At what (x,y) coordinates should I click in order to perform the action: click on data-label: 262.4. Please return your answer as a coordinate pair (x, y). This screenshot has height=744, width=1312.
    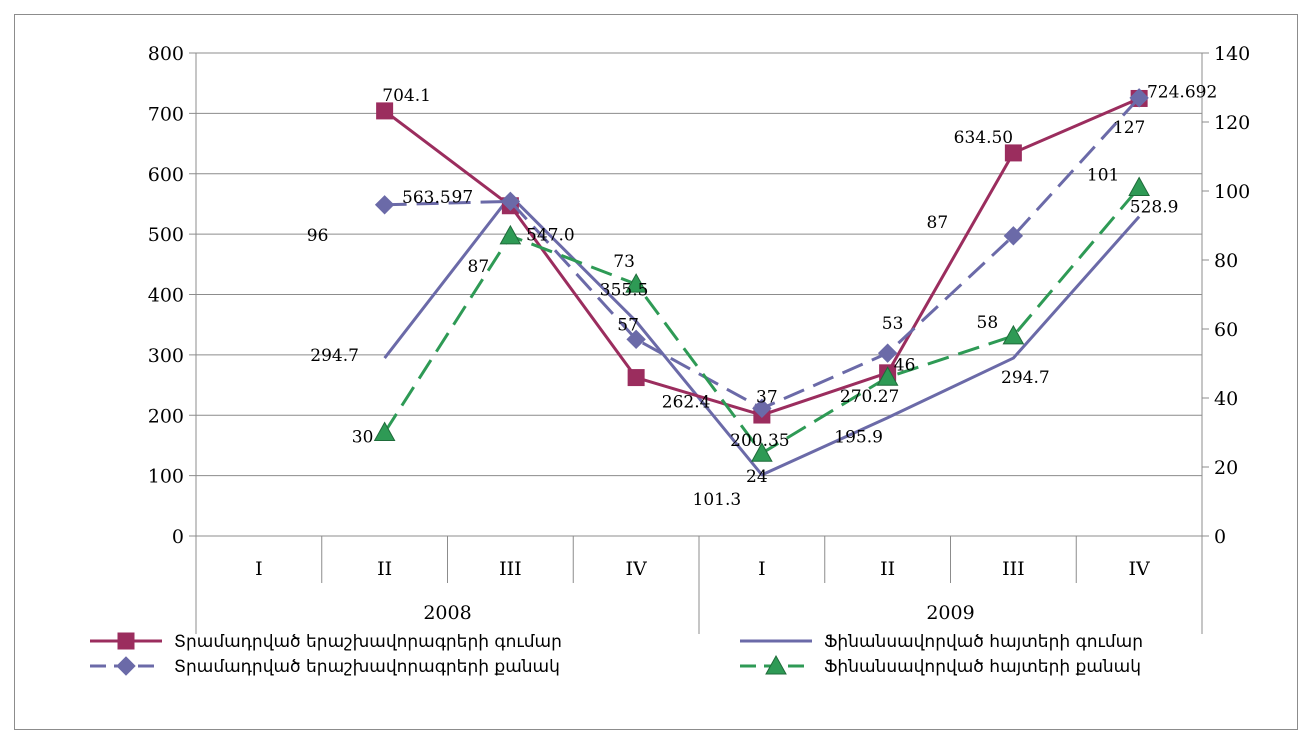
    Looking at the image, I should click on (686, 403).